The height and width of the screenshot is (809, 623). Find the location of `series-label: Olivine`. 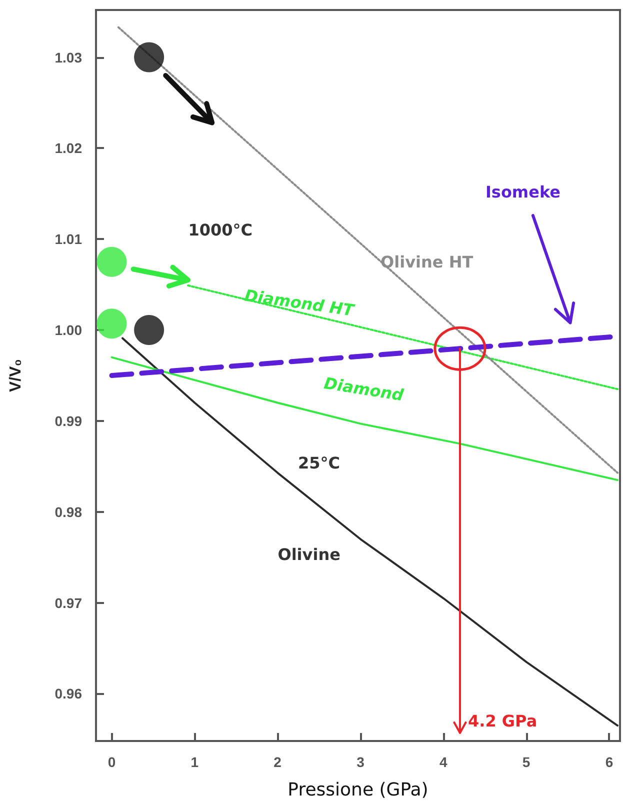

series-label: Olivine is located at coordinates (309, 554).